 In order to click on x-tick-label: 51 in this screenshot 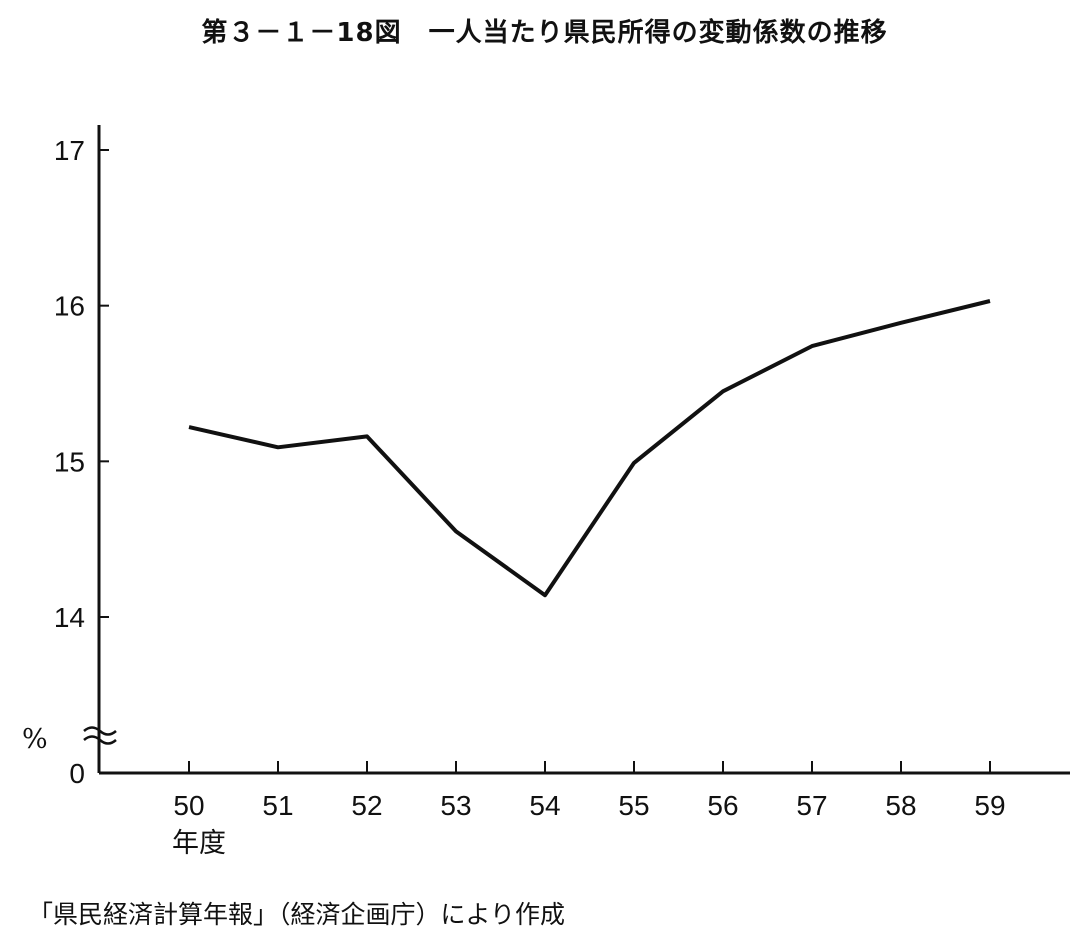, I will do `click(277, 805)`.